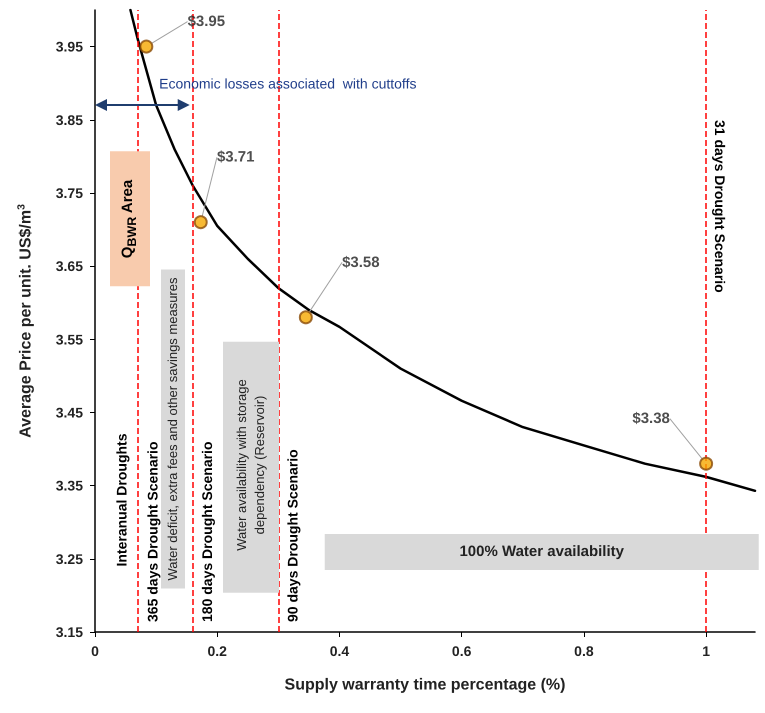 The image size is (765, 713). Describe the element at coordinates (706, 651) in the screenshot. I see `x-tick-label: 1` at that location.